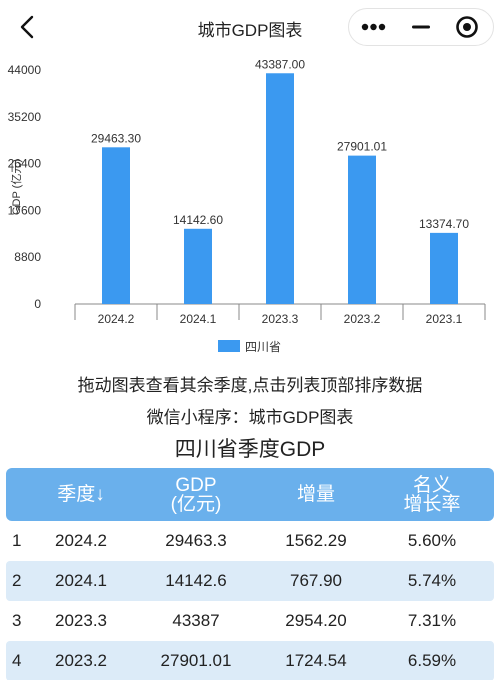 The width and height of the screenshot is (500, 680). Describe the element at coordinates (250, 385) in the screenshot. I see `drag-hint-text: 拖动图表查看其余季度,点击列表顶部排序数据` at that location.